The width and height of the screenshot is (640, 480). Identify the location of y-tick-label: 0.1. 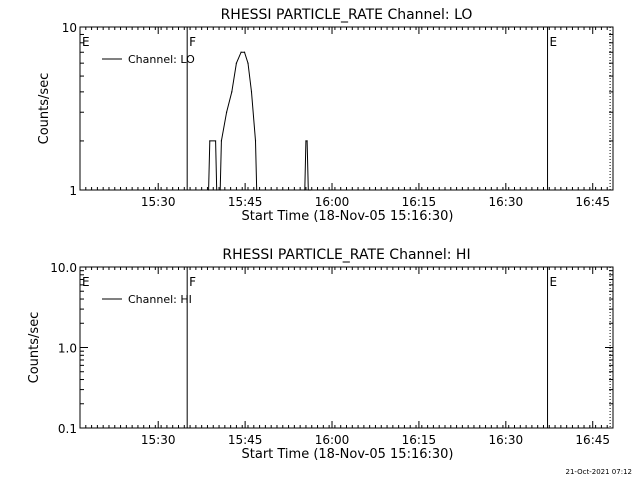
(67, 429).